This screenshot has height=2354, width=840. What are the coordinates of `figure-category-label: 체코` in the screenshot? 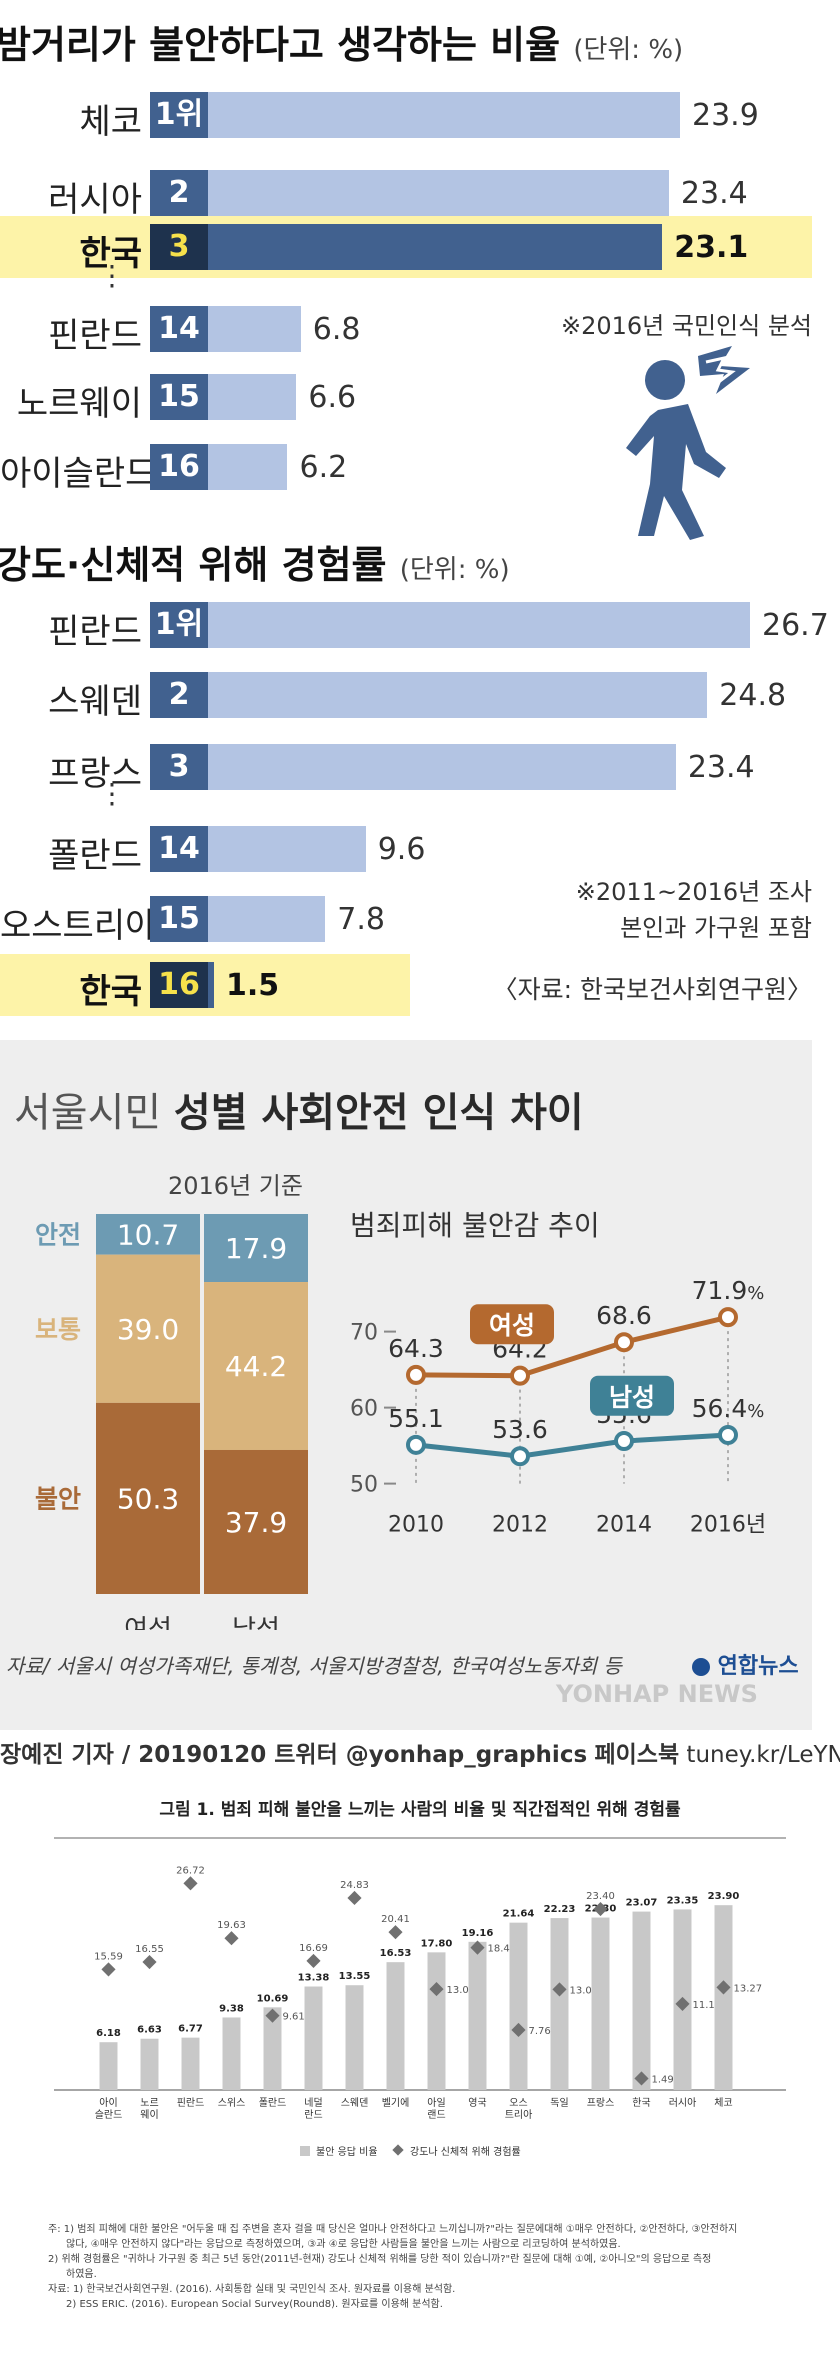 It's located at (723, 2103).